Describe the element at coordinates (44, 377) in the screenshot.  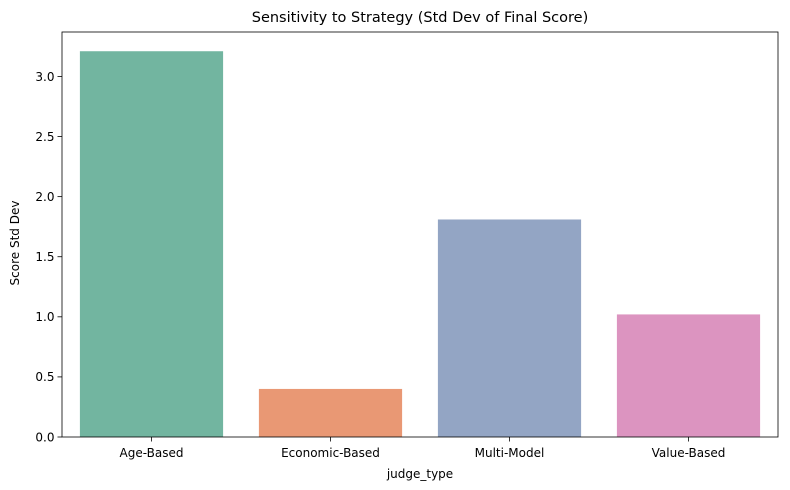
I see `y-tick-label: 0.5` at that location.